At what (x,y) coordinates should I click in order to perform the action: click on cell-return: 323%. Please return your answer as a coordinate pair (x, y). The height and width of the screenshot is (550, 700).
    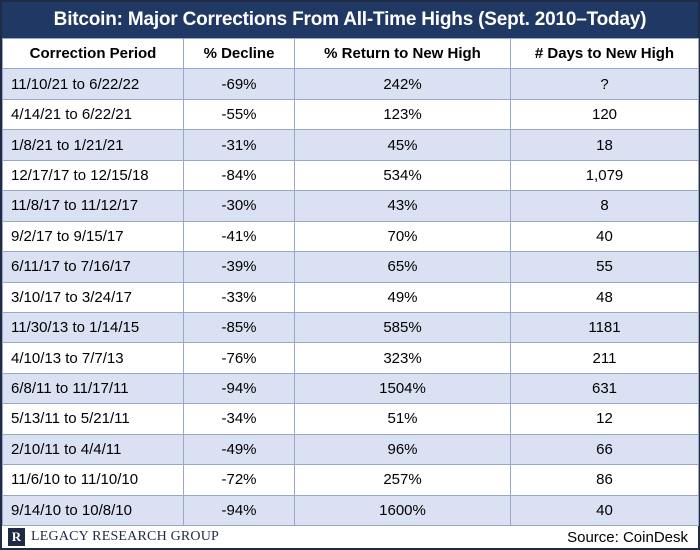
    Looking at the image, I should click on (402, 358).